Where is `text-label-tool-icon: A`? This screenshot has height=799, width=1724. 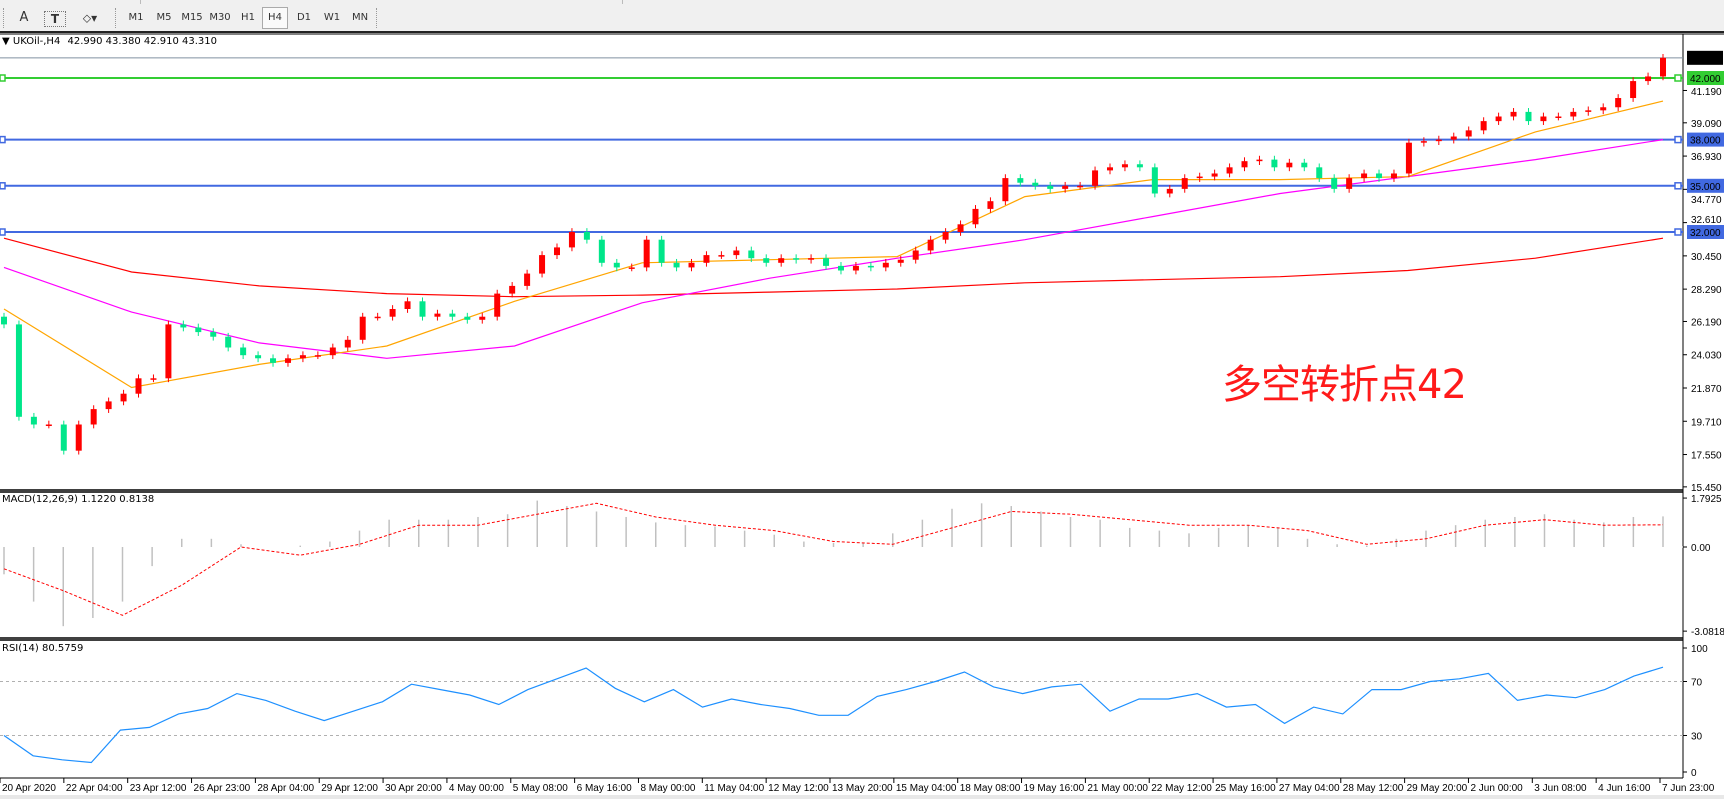
text-label-tool-icon: A is located at coordinates (24, 17).